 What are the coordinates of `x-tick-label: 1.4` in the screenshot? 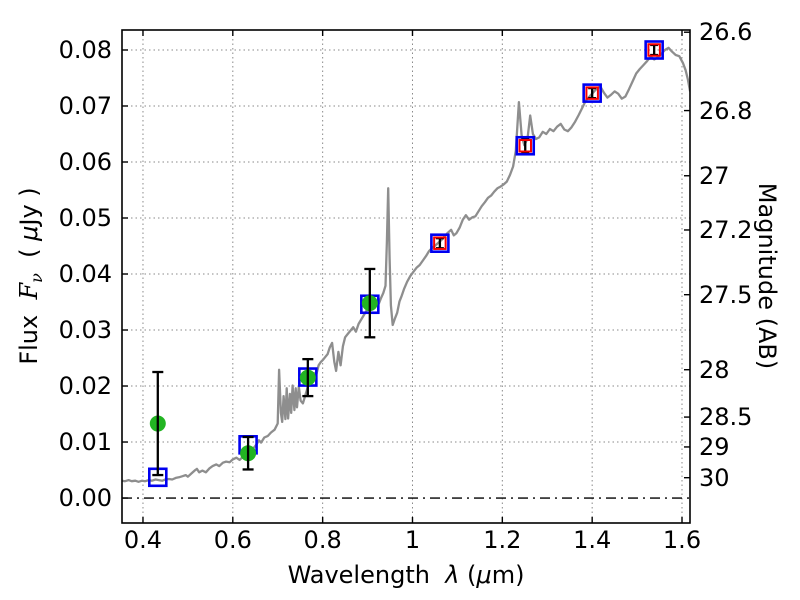 It's located at (592, 540).